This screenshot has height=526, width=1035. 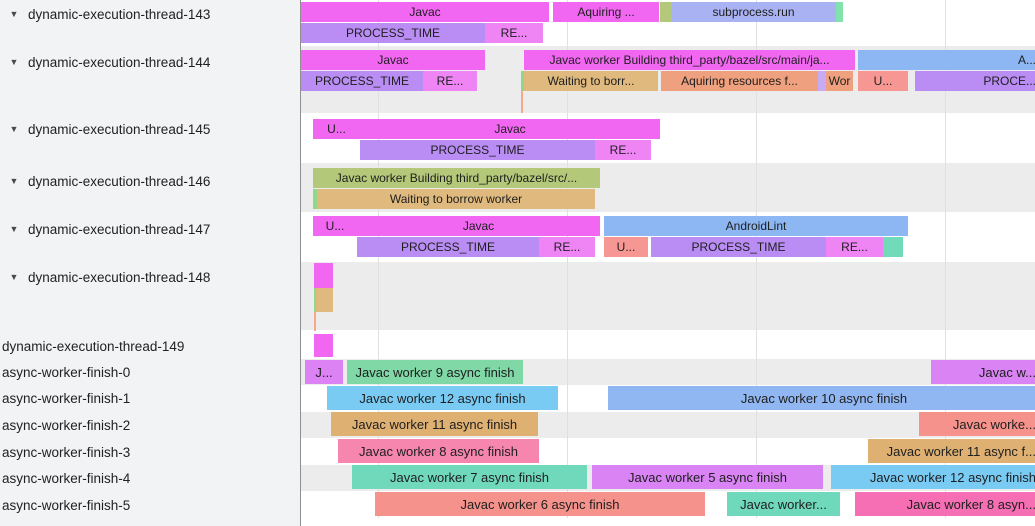 What do you see at coordinates (150, 129) in the screenshot?
I see `track-row-dynamic-execution-thread-145: ▼ dynamic-execution-thread-145` at bounding box center [150, 129].